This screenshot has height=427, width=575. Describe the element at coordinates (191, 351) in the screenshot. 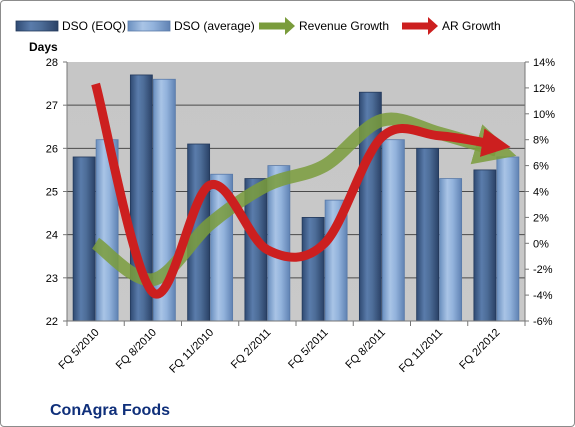

I see `x-tick-label: FQ 11/2010` at that location.